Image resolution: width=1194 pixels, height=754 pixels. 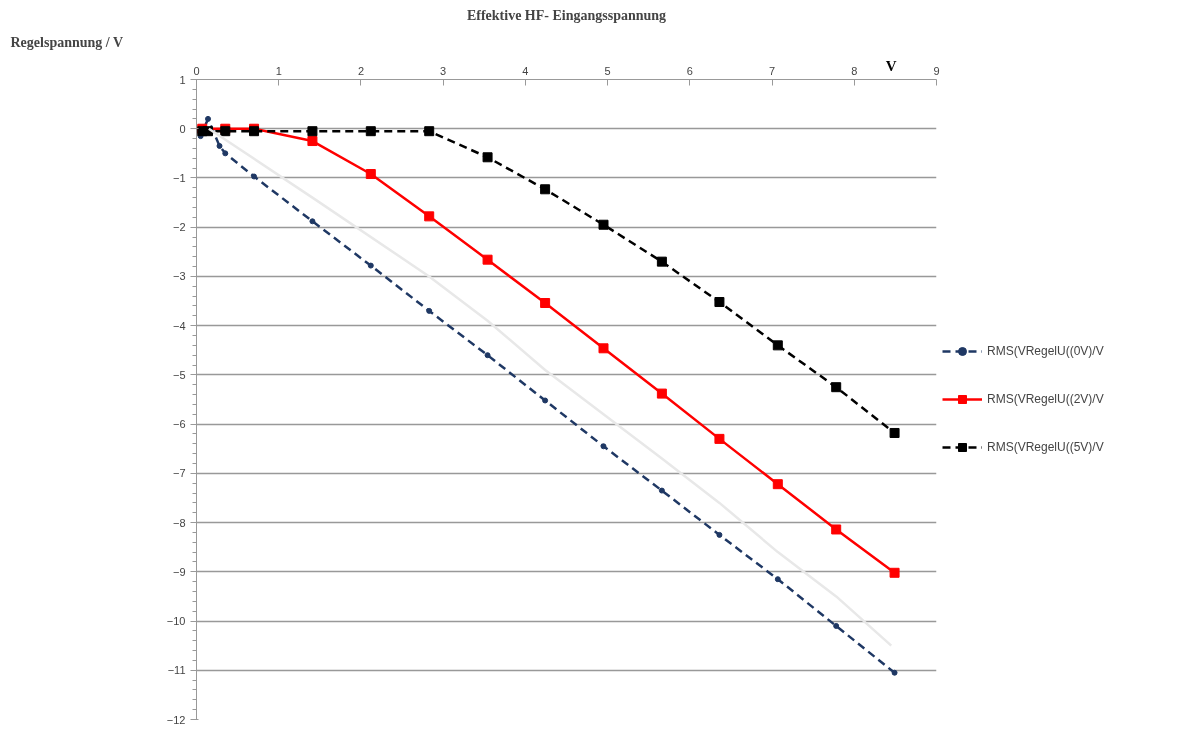 I want to click on y-tick-label: 1, so click(x=182, y=79).